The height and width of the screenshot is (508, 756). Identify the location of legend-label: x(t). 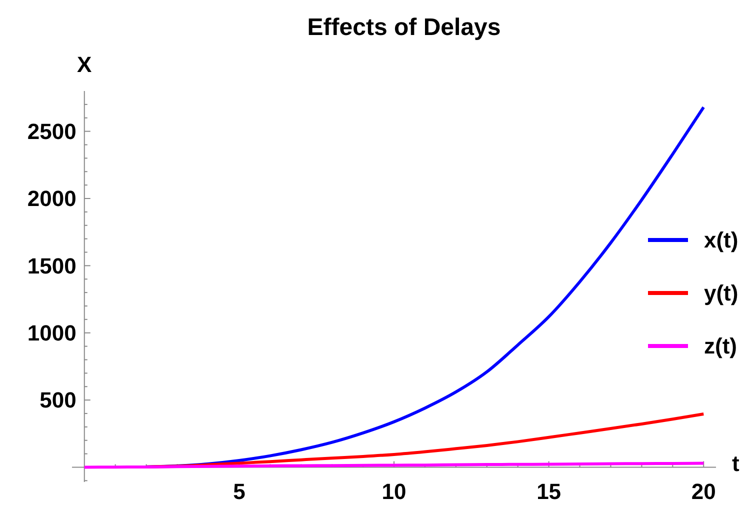
(721, 240).